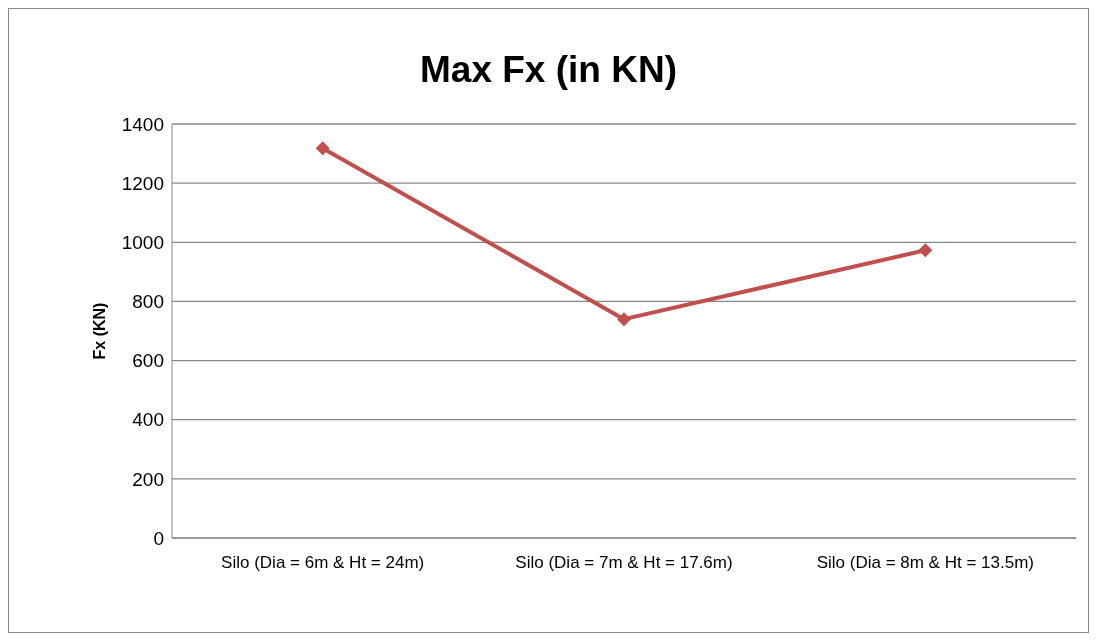 The width and height of the screenshot is (1097, 641). Describe the element at coordinates (99, 331) in the screenshot. I see `y-axis-title: Fx (KN)` at that location.